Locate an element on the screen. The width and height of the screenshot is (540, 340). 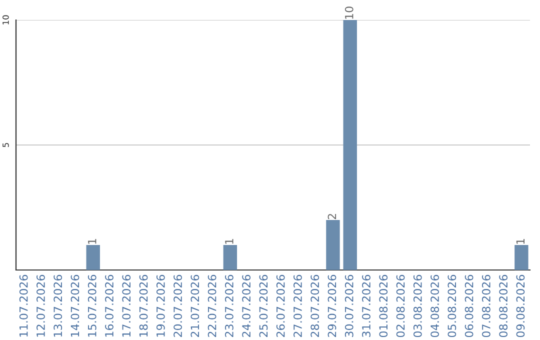
x-tick-label: 27.07.2026 is located at coordinates (298, 305).